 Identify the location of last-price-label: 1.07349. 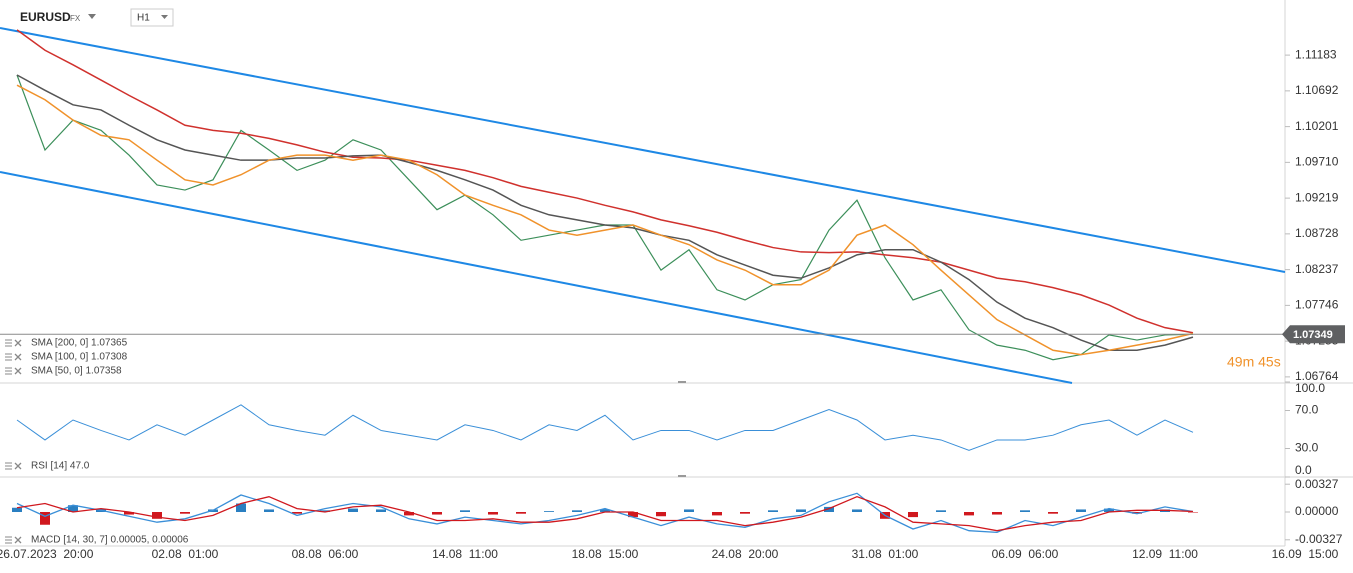
(1313, 335).